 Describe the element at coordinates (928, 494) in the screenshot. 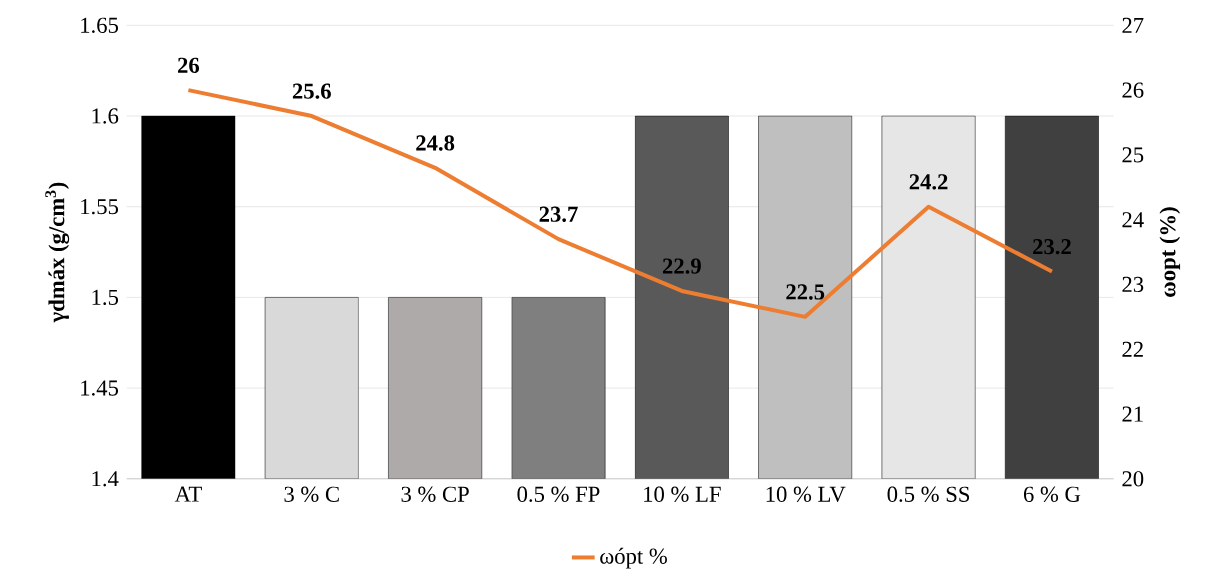

I see `x-tick-label: 0.5 % SS` at that location.